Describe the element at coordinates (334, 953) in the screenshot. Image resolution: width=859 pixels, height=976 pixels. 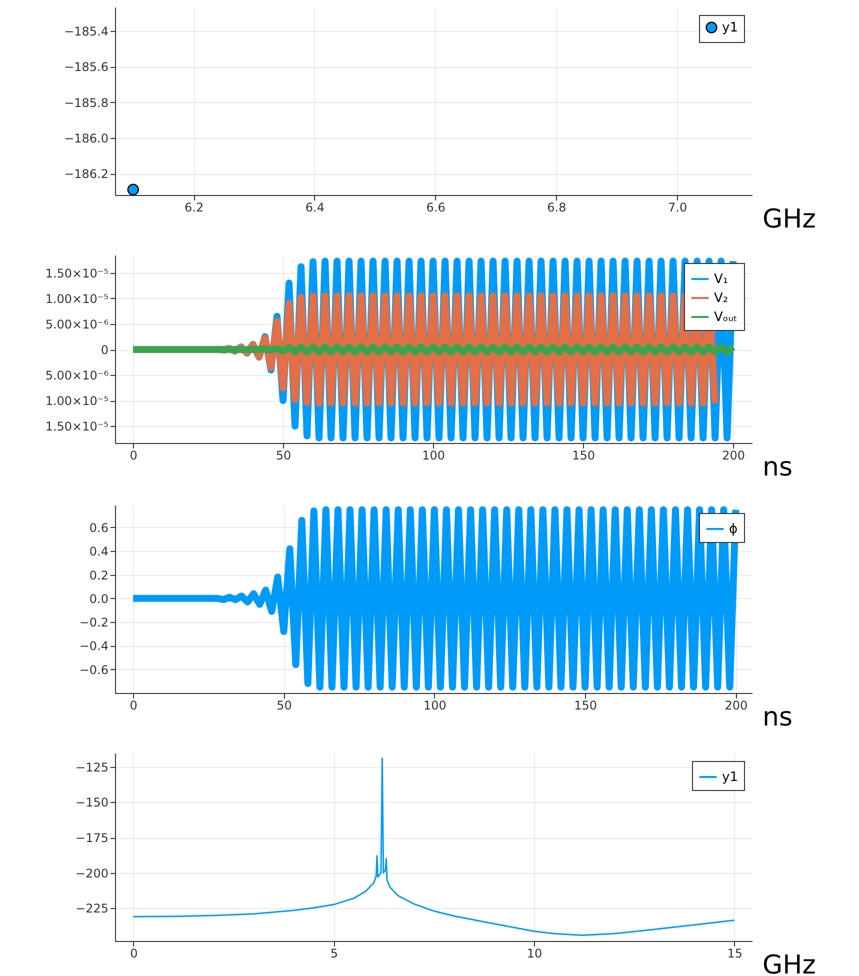
I see `x-tick-label: 5` at that location.